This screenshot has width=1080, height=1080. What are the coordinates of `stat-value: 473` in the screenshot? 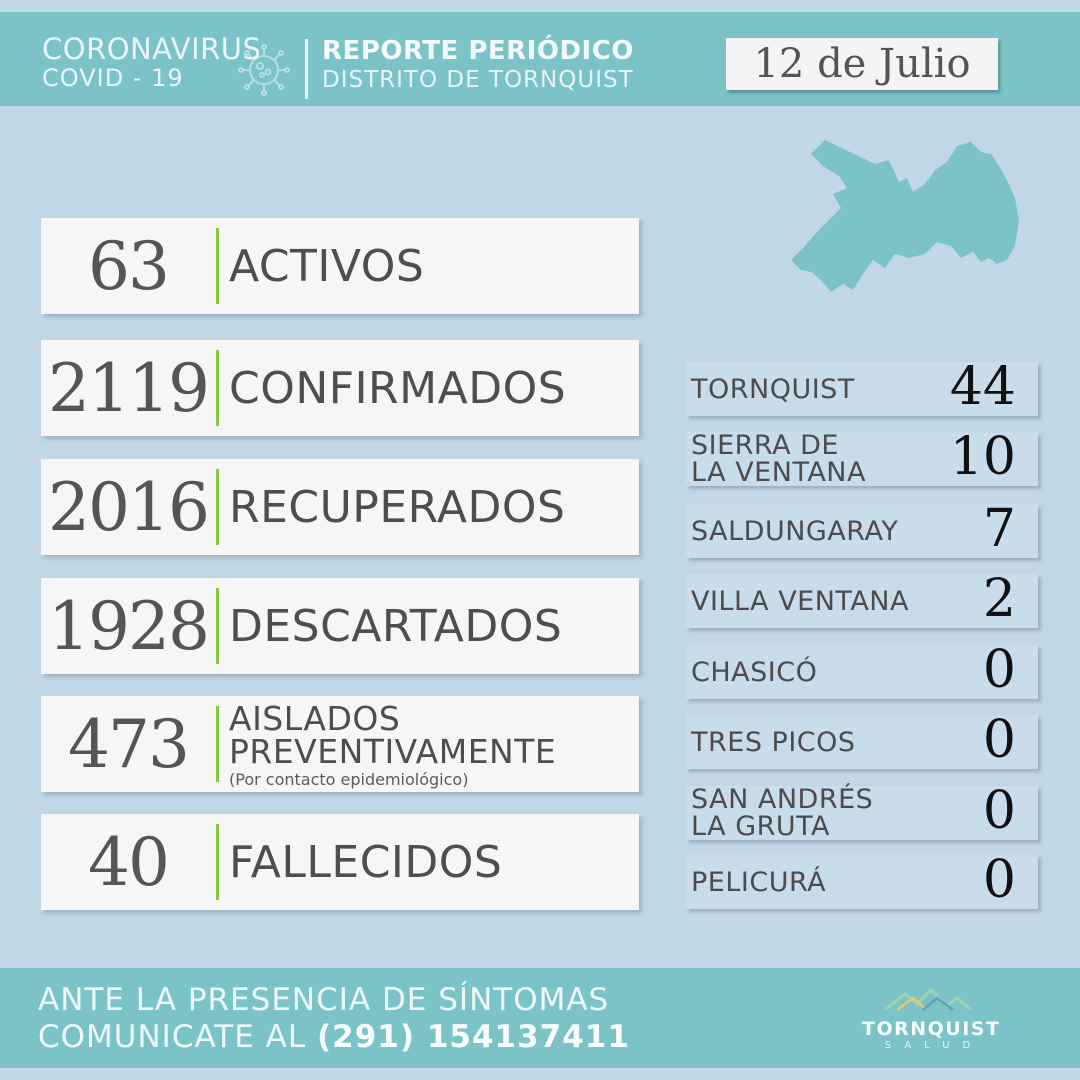 It's located at (129, 744).